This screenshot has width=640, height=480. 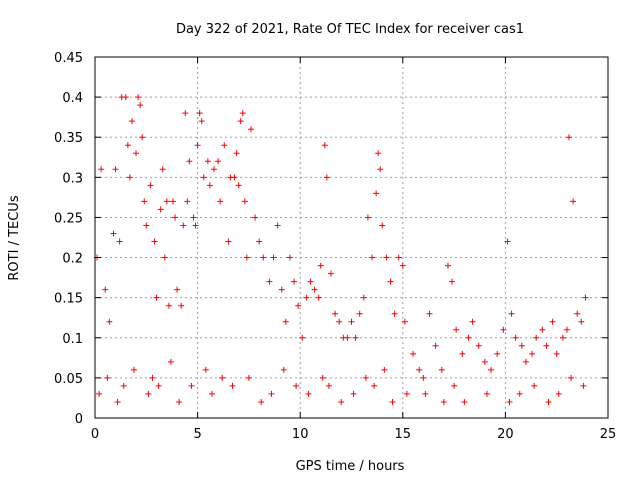 What do you see at coordinates (68, 299) in the screenshot?
I see `y-tick-label: 0.15` at bounding box center [68, 299].